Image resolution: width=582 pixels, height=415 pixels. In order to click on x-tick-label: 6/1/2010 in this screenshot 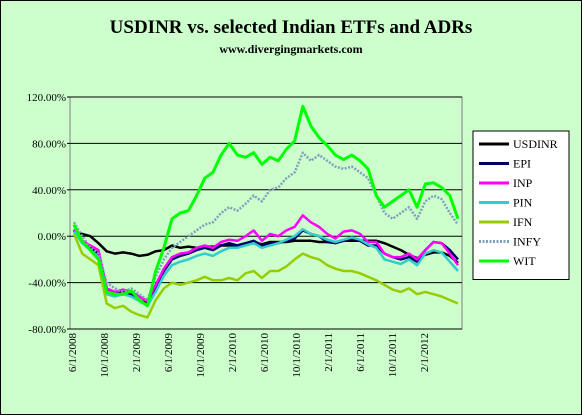, I will do `click(265, 353)`.